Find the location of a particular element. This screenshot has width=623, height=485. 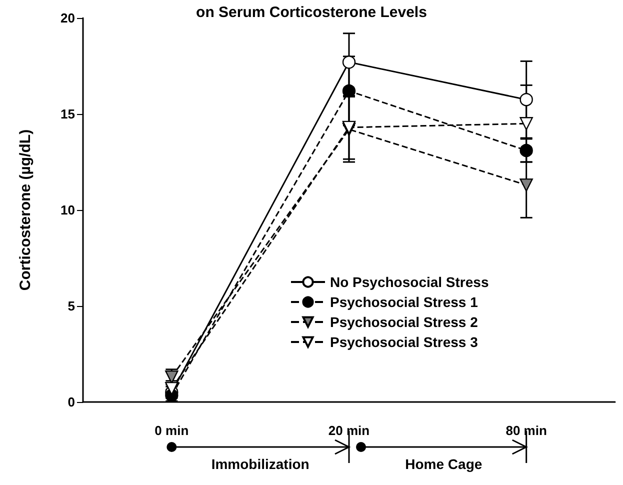

chart-title: on Serum Corticosterone Levels is located at coordinates (311, 12).